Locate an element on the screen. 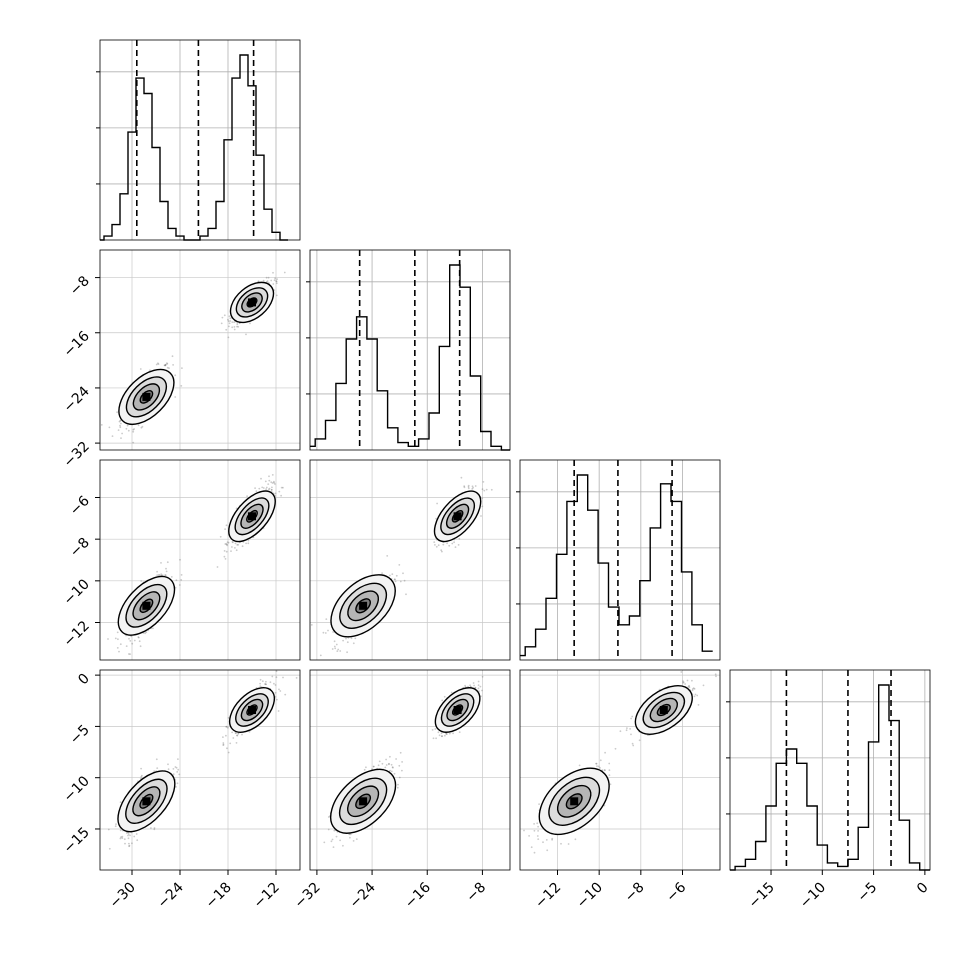  panel-background is located at coordinates (830, 770).